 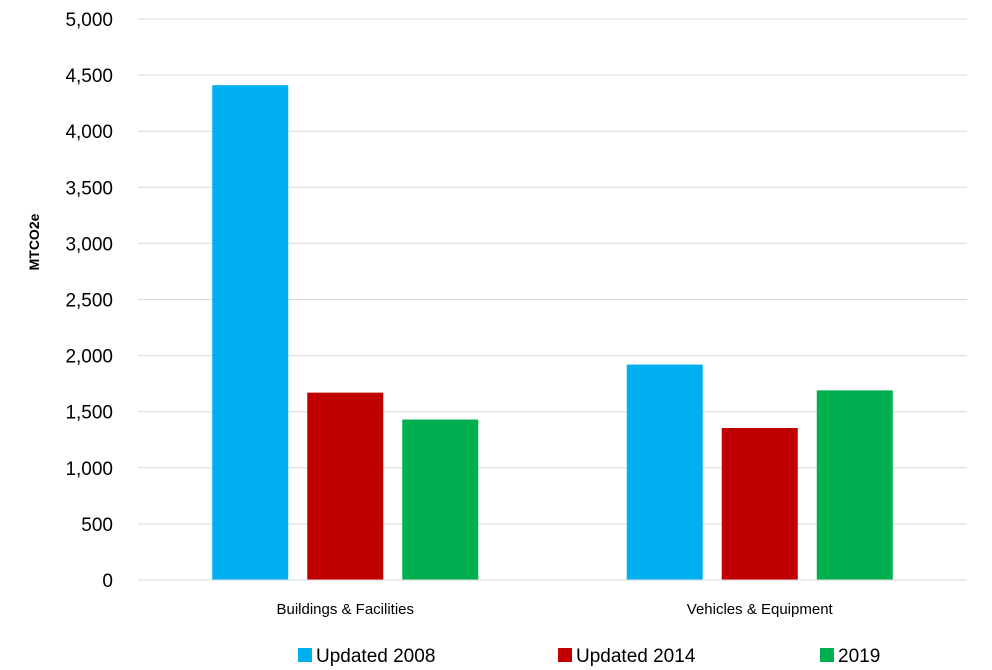 I want to click on y-tick-label: 500, so click(x=97, y=525).